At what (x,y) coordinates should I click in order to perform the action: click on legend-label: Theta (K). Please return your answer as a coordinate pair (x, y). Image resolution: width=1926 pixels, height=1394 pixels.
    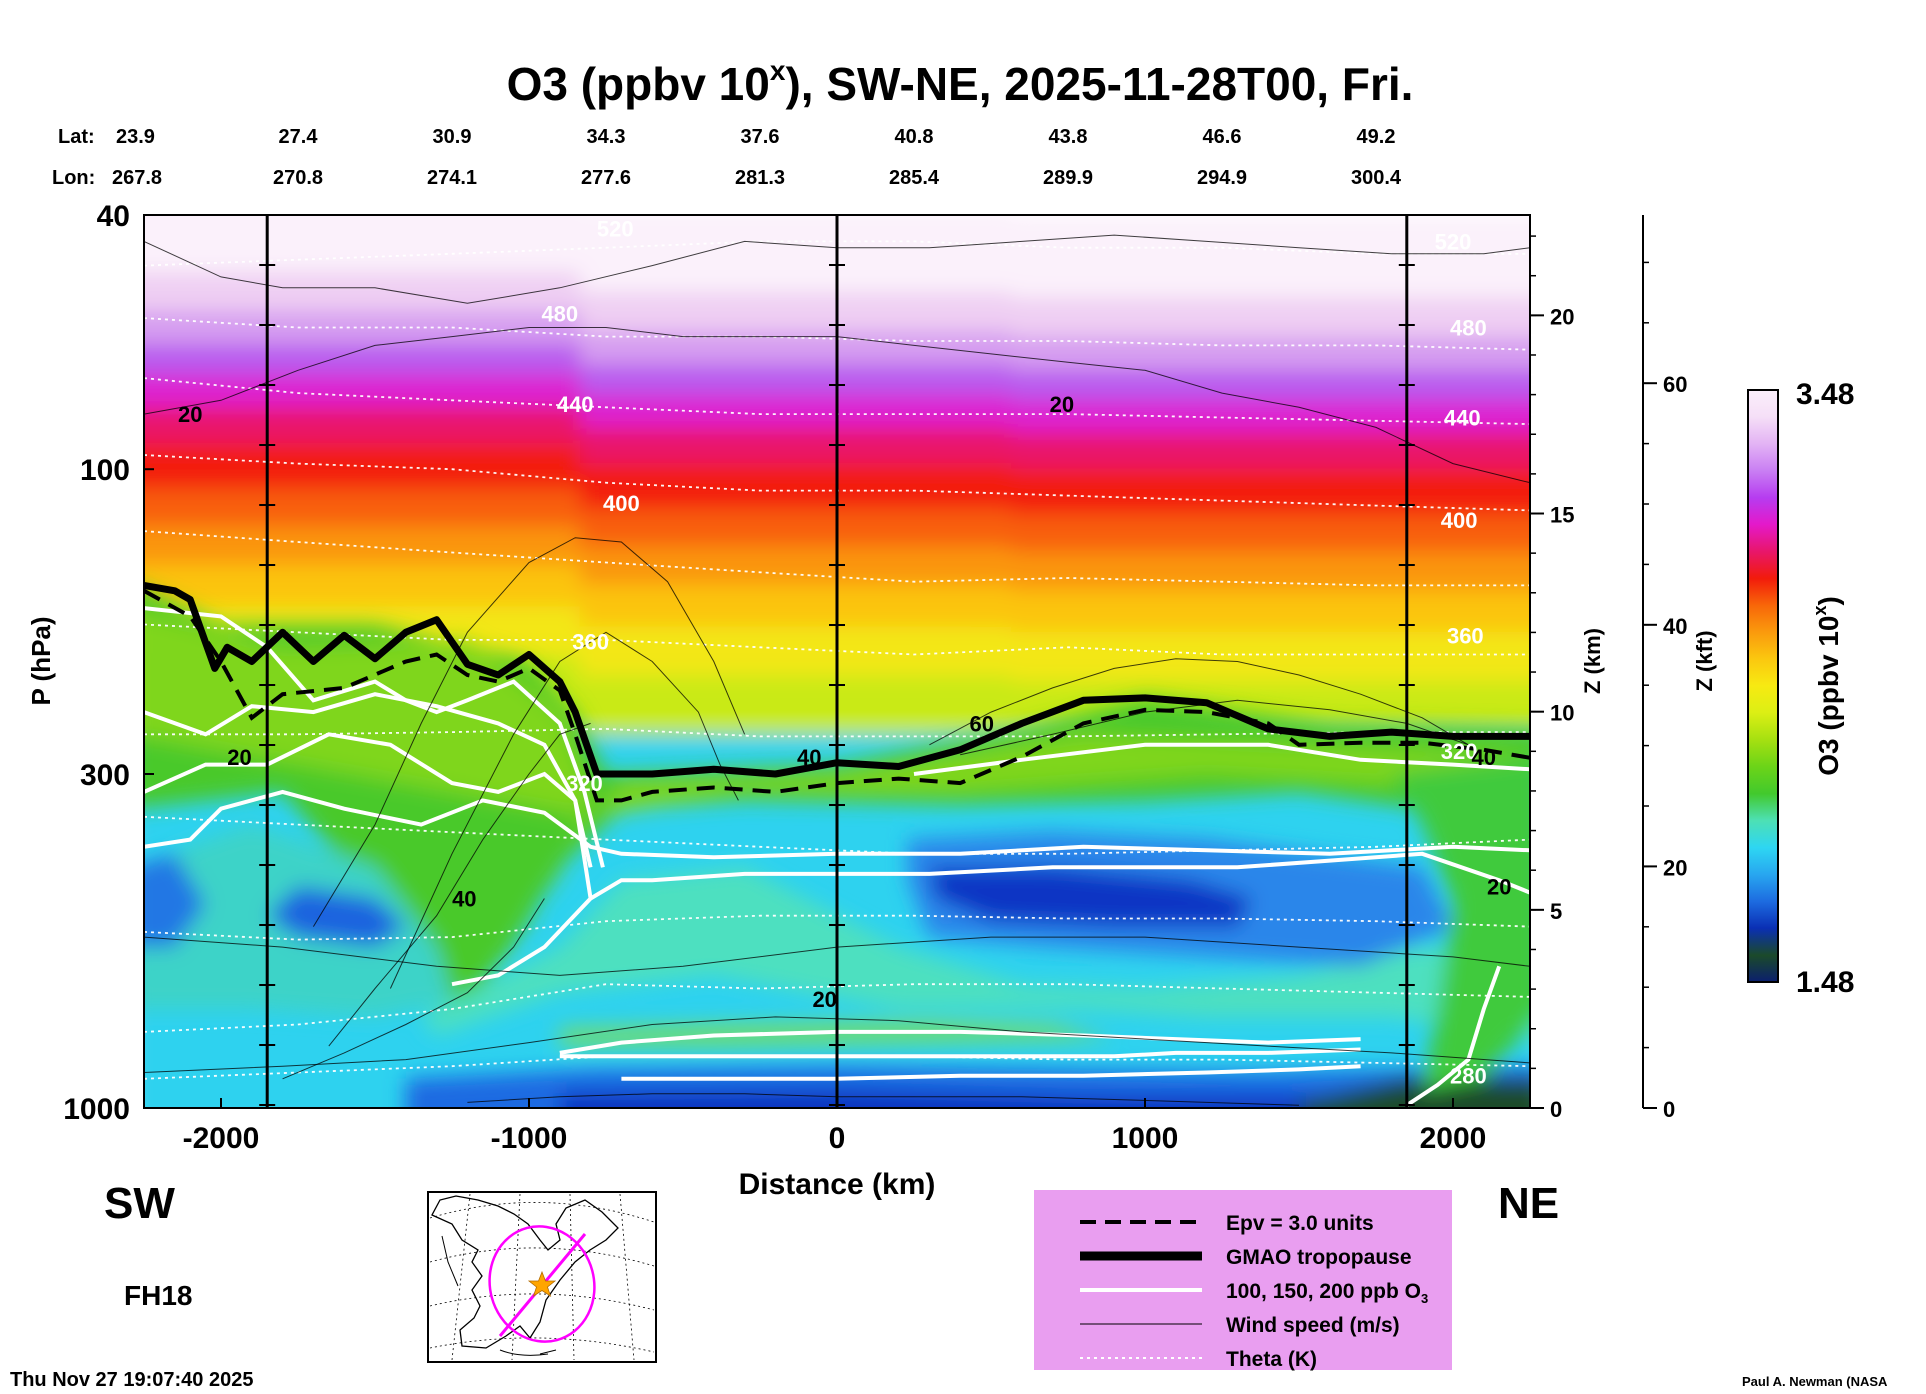
    Looking at the image, I should click on (1271, 1359).